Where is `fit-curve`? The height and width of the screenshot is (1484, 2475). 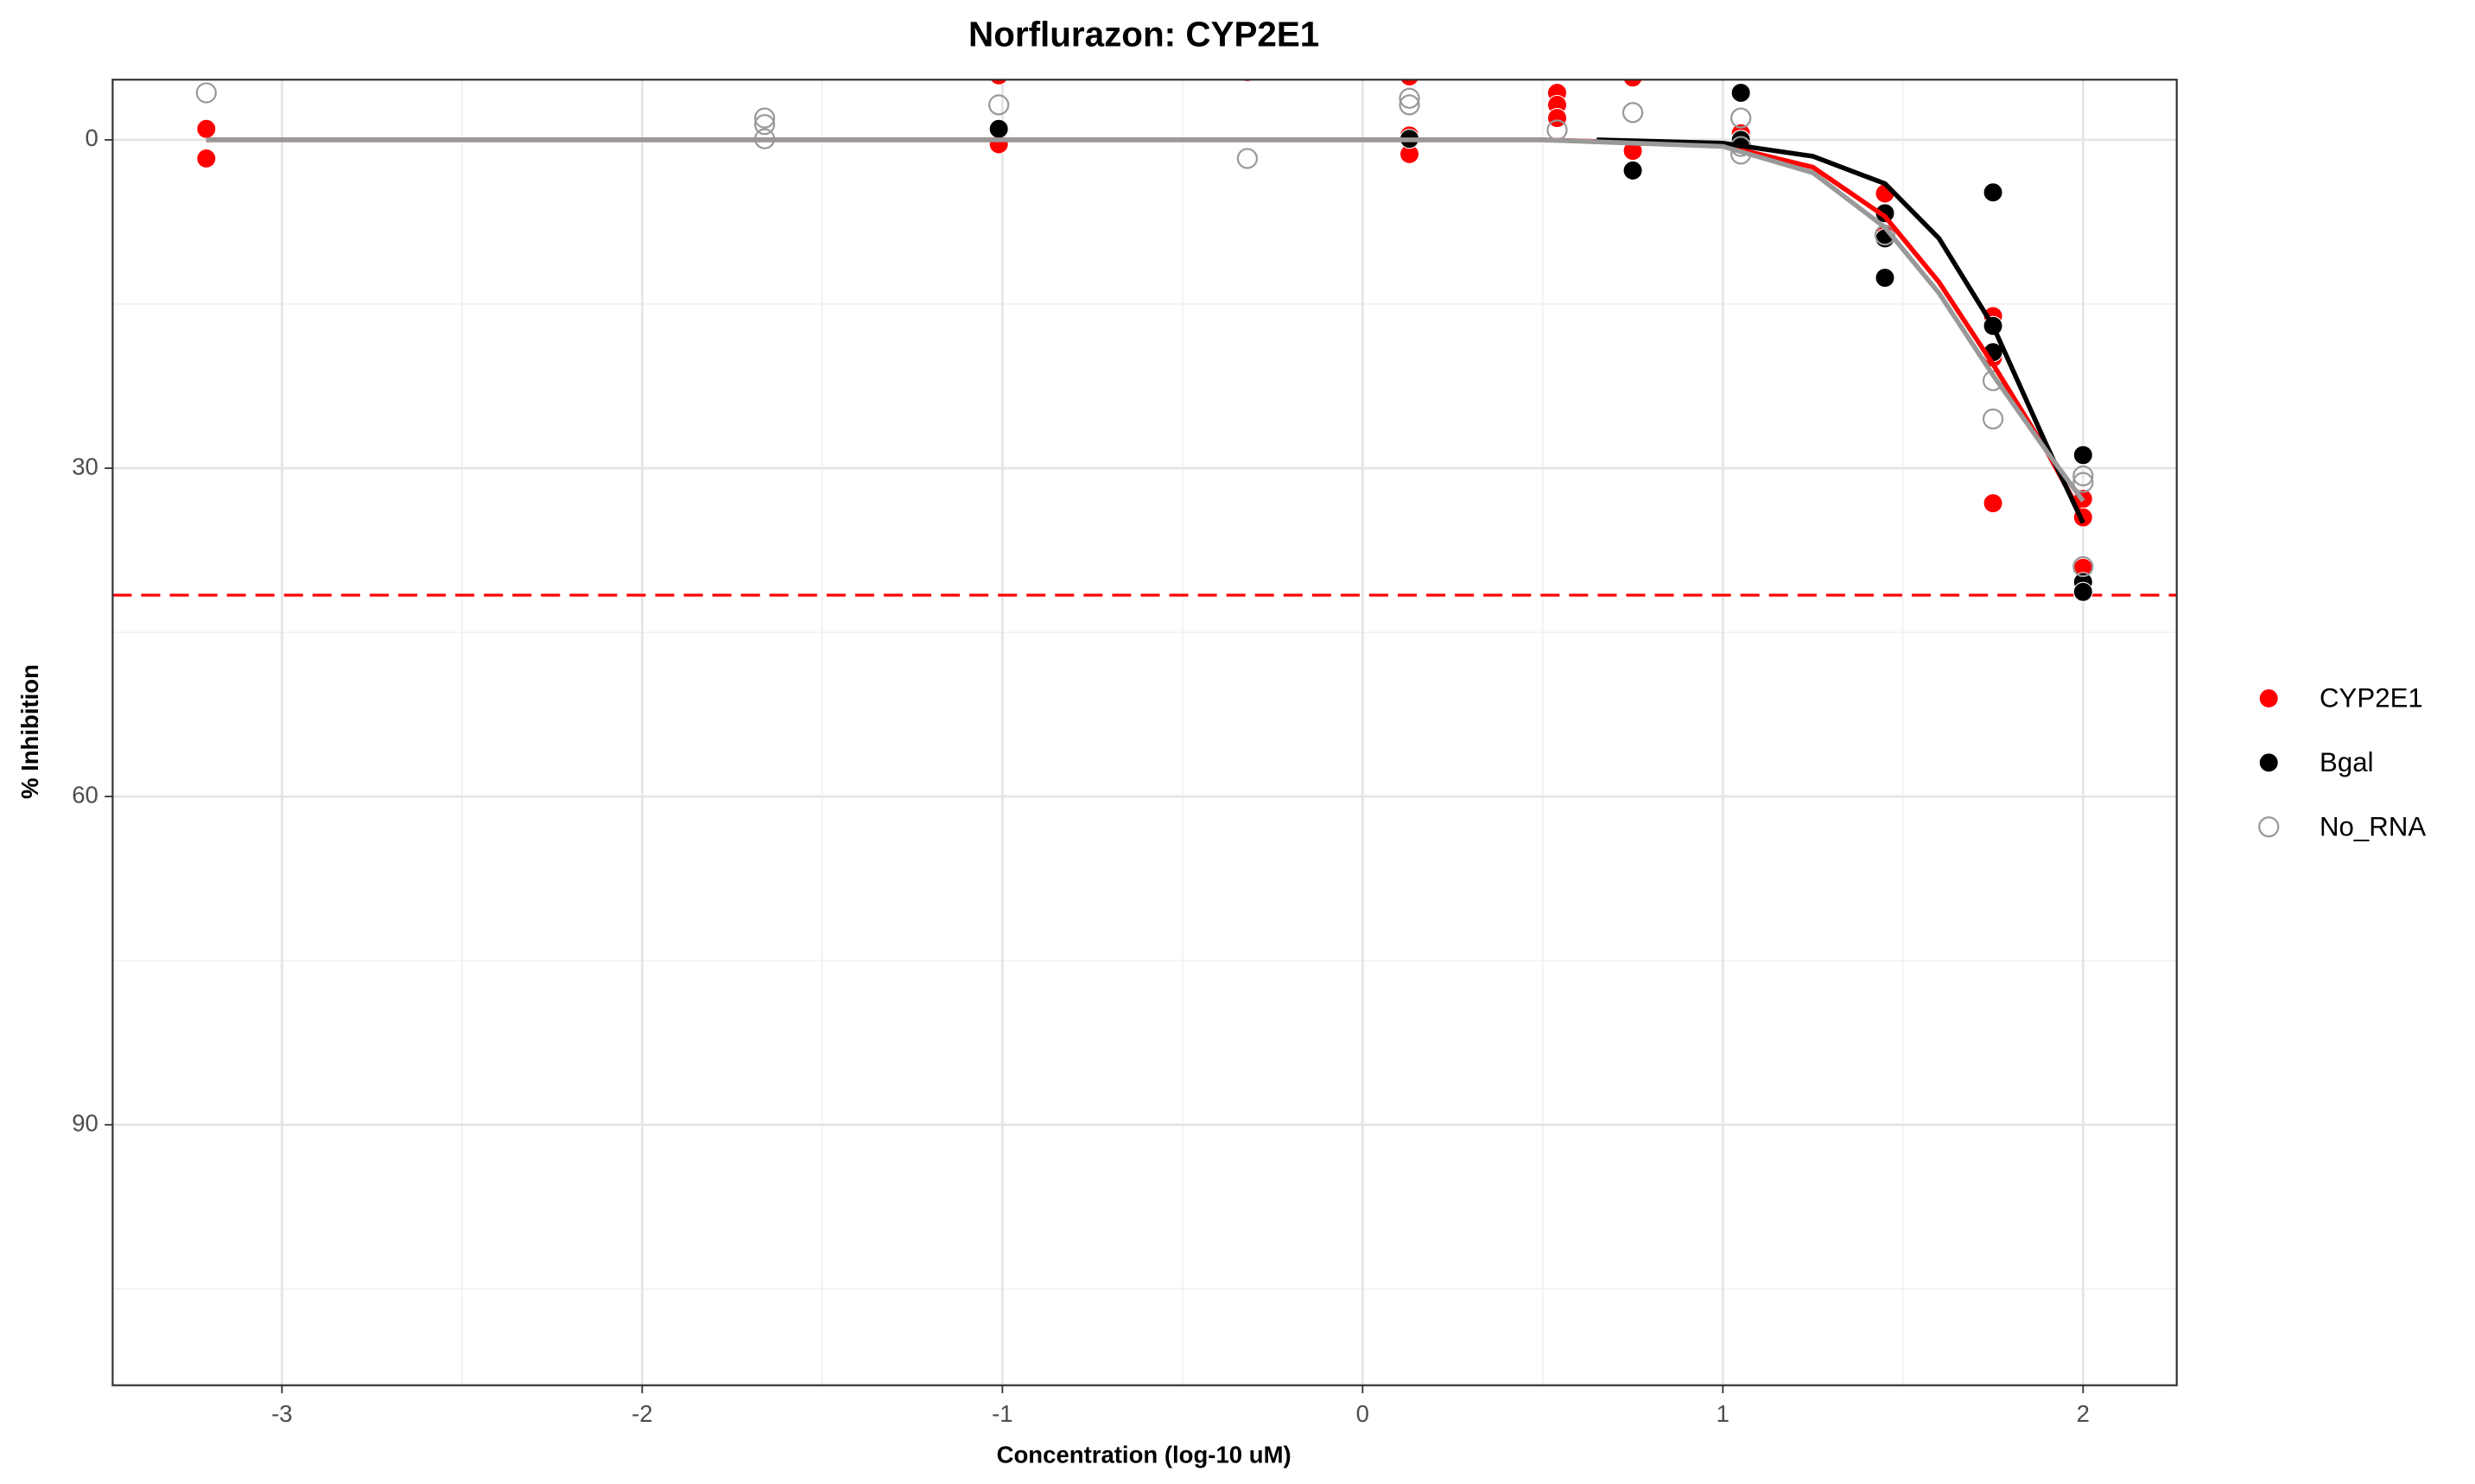 fit-curve is located at coordinates (1840, 330).